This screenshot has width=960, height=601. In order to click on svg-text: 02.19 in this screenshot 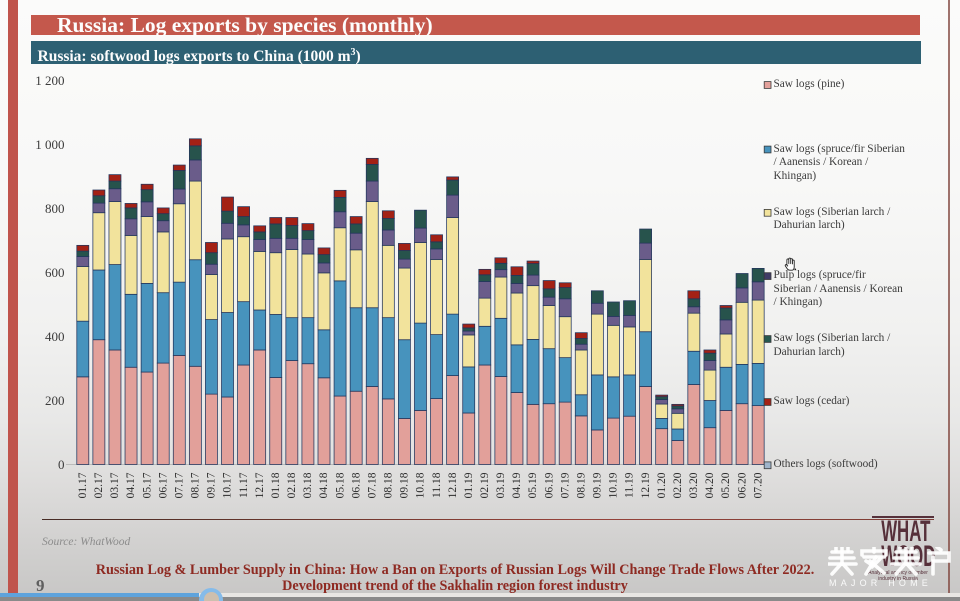, I will do `click(485, 485)`.